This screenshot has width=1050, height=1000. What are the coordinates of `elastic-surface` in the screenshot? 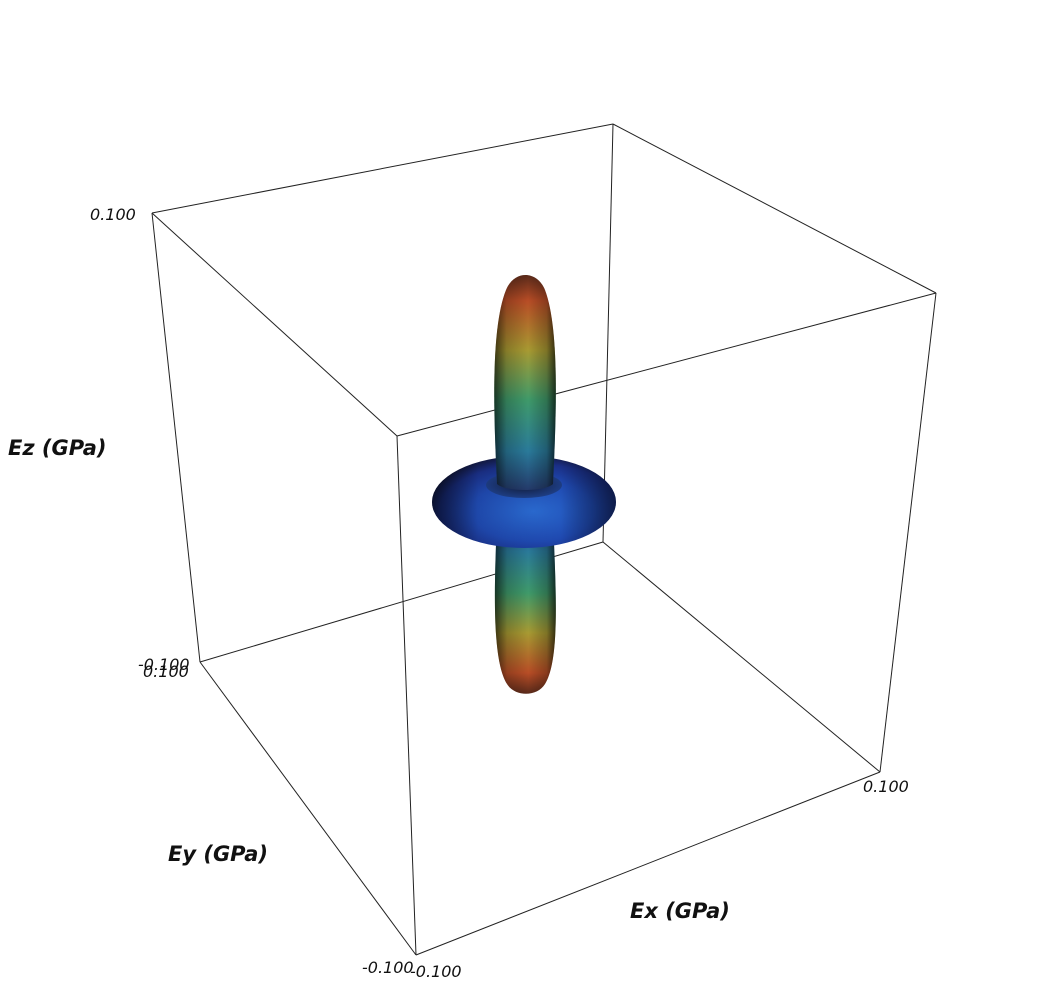 It's located at (524, 484).